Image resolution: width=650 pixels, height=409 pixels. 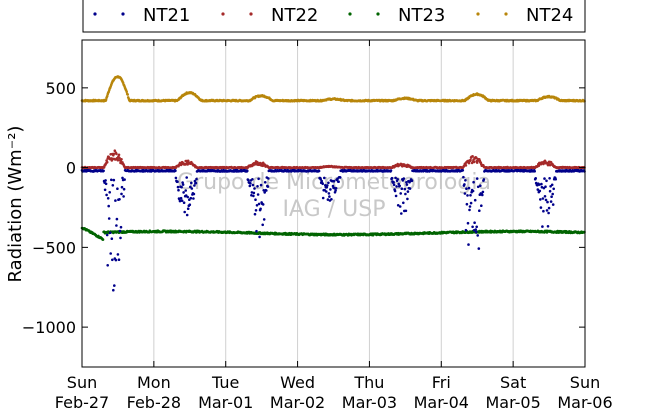 What do you see at coordinates (166, 15) in the screenshot?
I see `legend-label-nt21: NT21` at bounding box center [166, 15].